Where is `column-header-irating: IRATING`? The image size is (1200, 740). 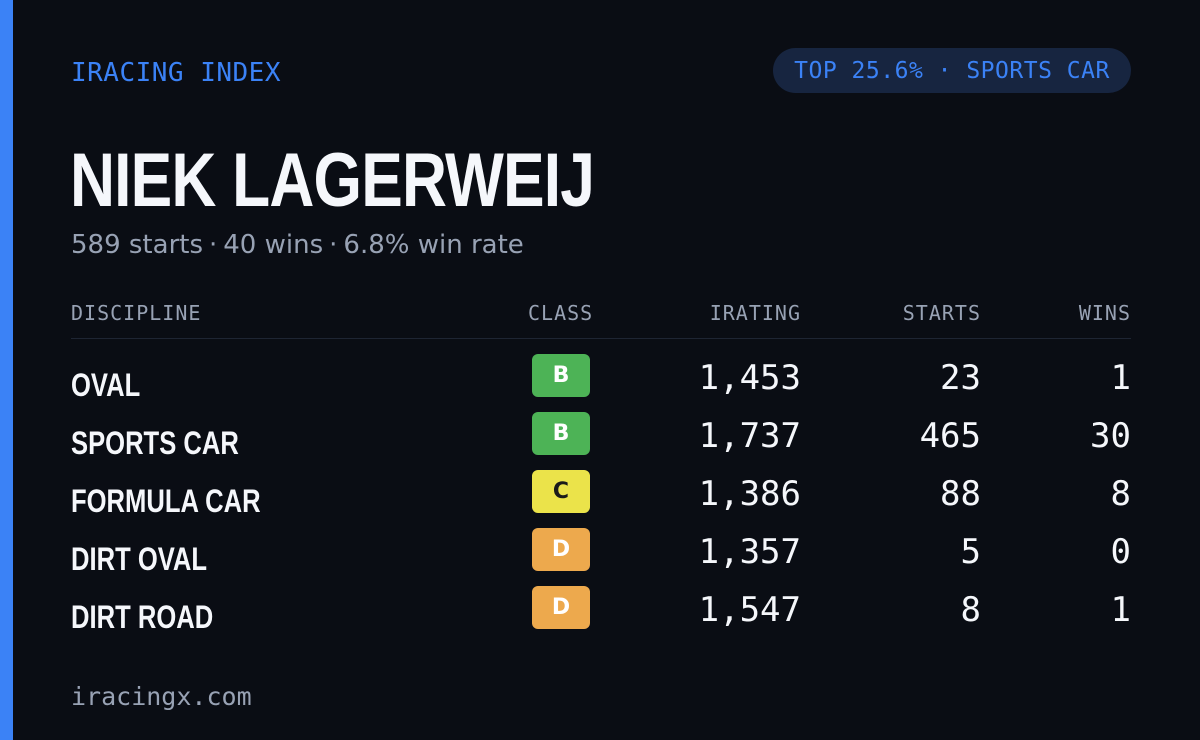 column-header-irating: IRATING is located at coordinates (755, 313).